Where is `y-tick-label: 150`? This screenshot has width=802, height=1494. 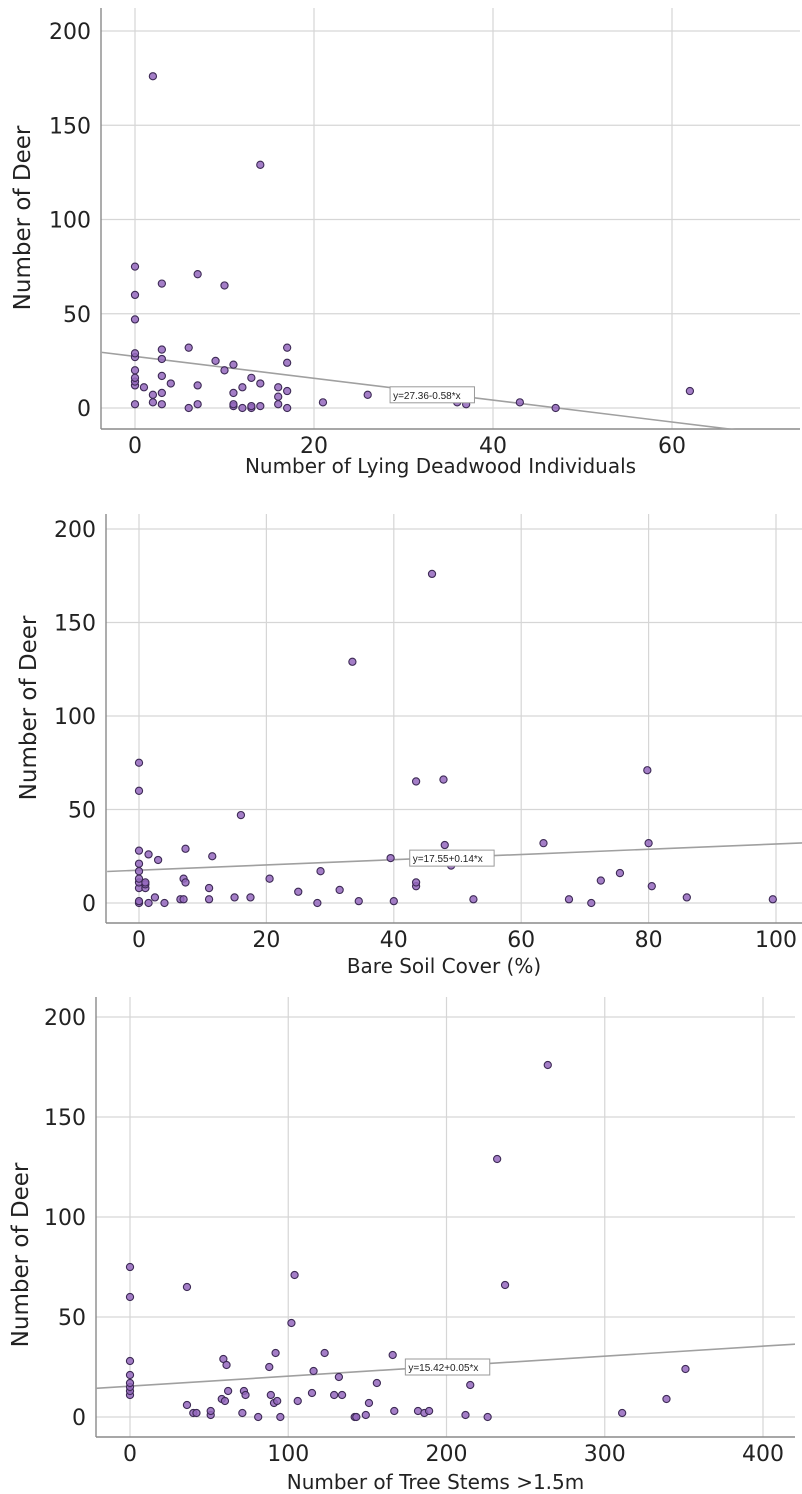
y-tick-label: 150 is located at coordinates (70, 126).